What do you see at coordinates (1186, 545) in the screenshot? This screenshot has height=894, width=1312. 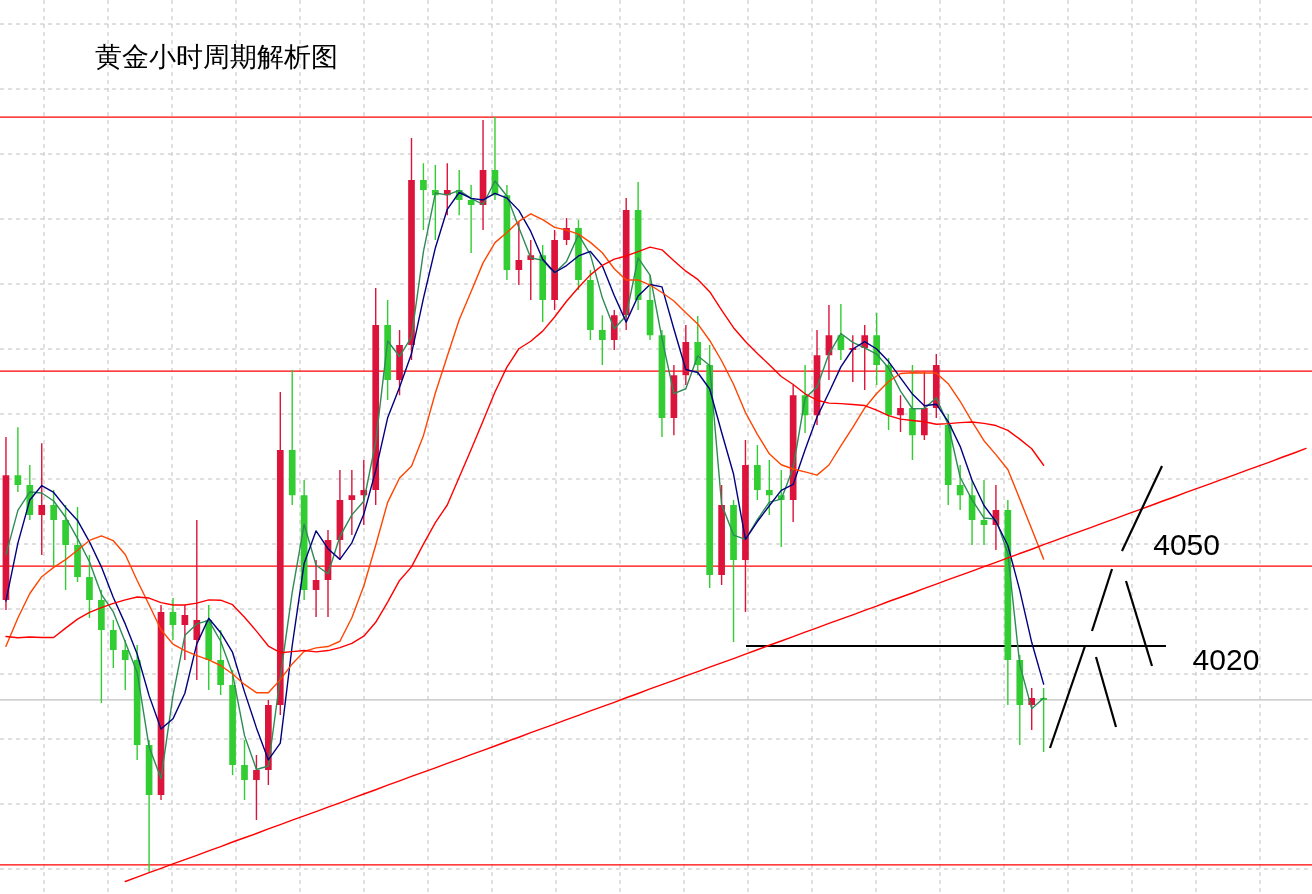 I see `ref-line-label: 4050` at bounding box center [1186, 545].